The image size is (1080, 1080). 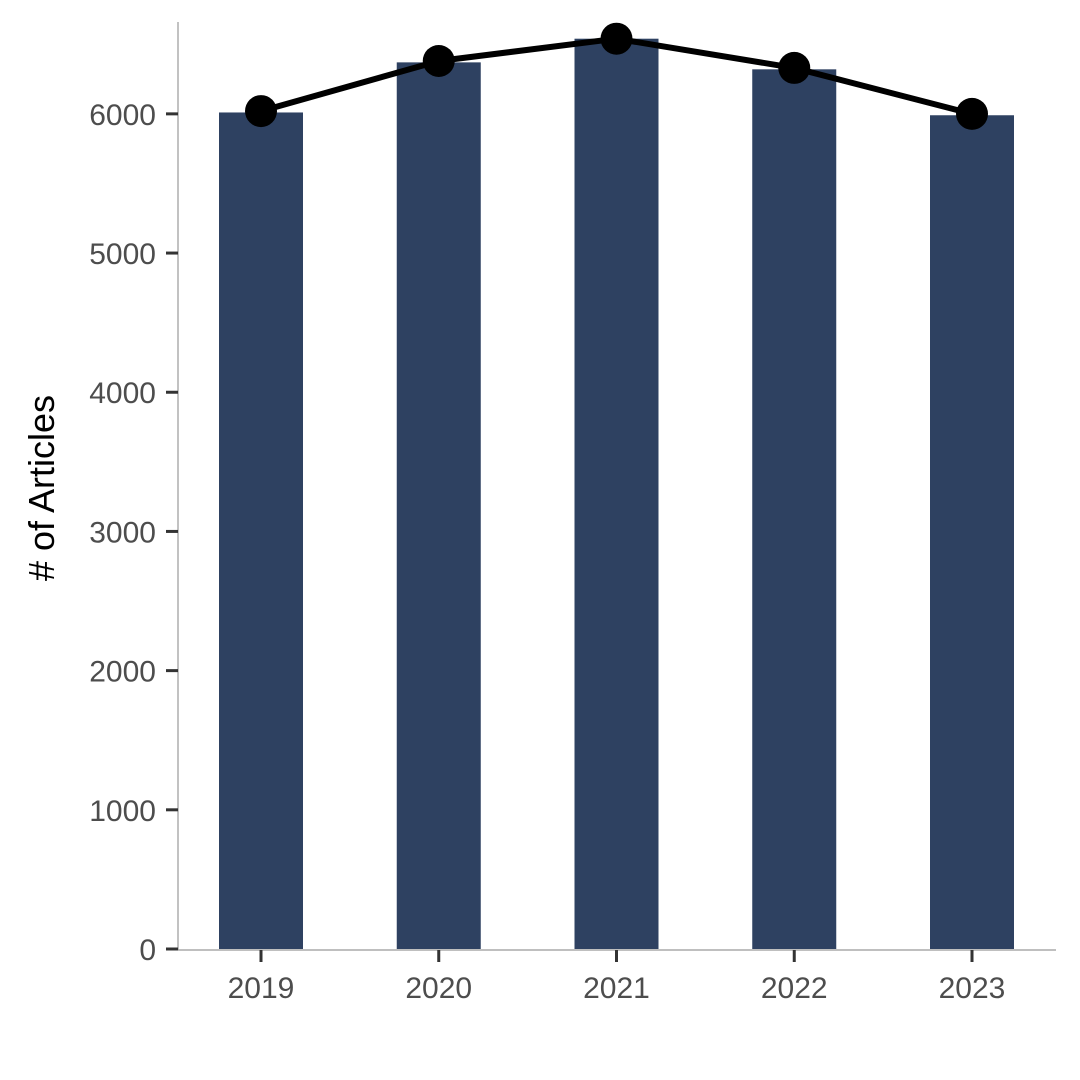 What do you see at coordinates (972, 113) in the screenshot?
I see `point-2023` at bounding box center [972, 113].